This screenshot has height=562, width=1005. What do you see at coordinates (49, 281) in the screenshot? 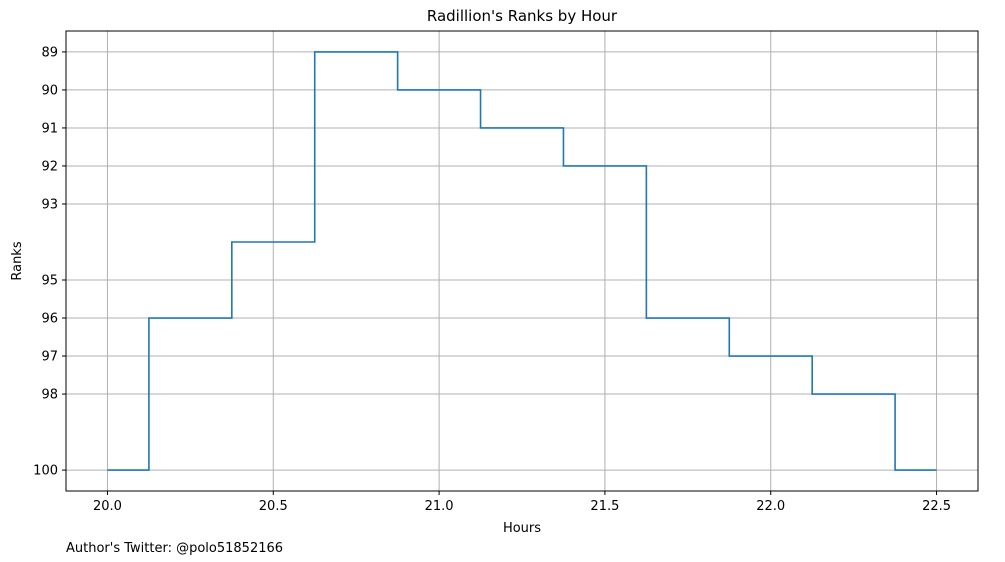
I see `y-tick-label: 95` at bounding box center [49, 281].